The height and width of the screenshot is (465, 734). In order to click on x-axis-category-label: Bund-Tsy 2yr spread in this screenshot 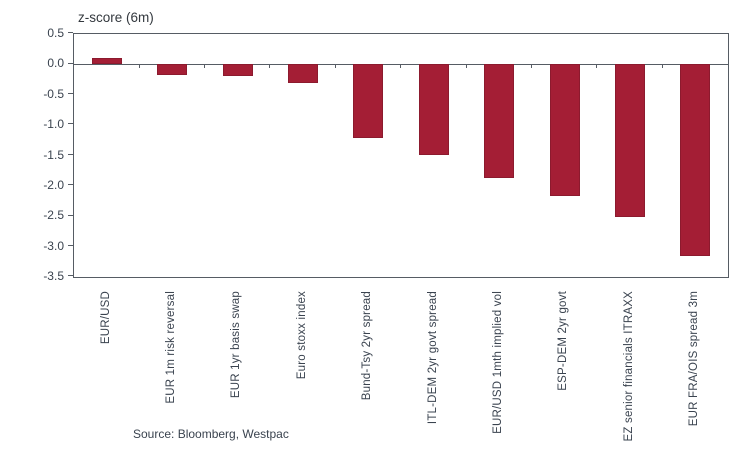, I will do `click(367, 346)`.